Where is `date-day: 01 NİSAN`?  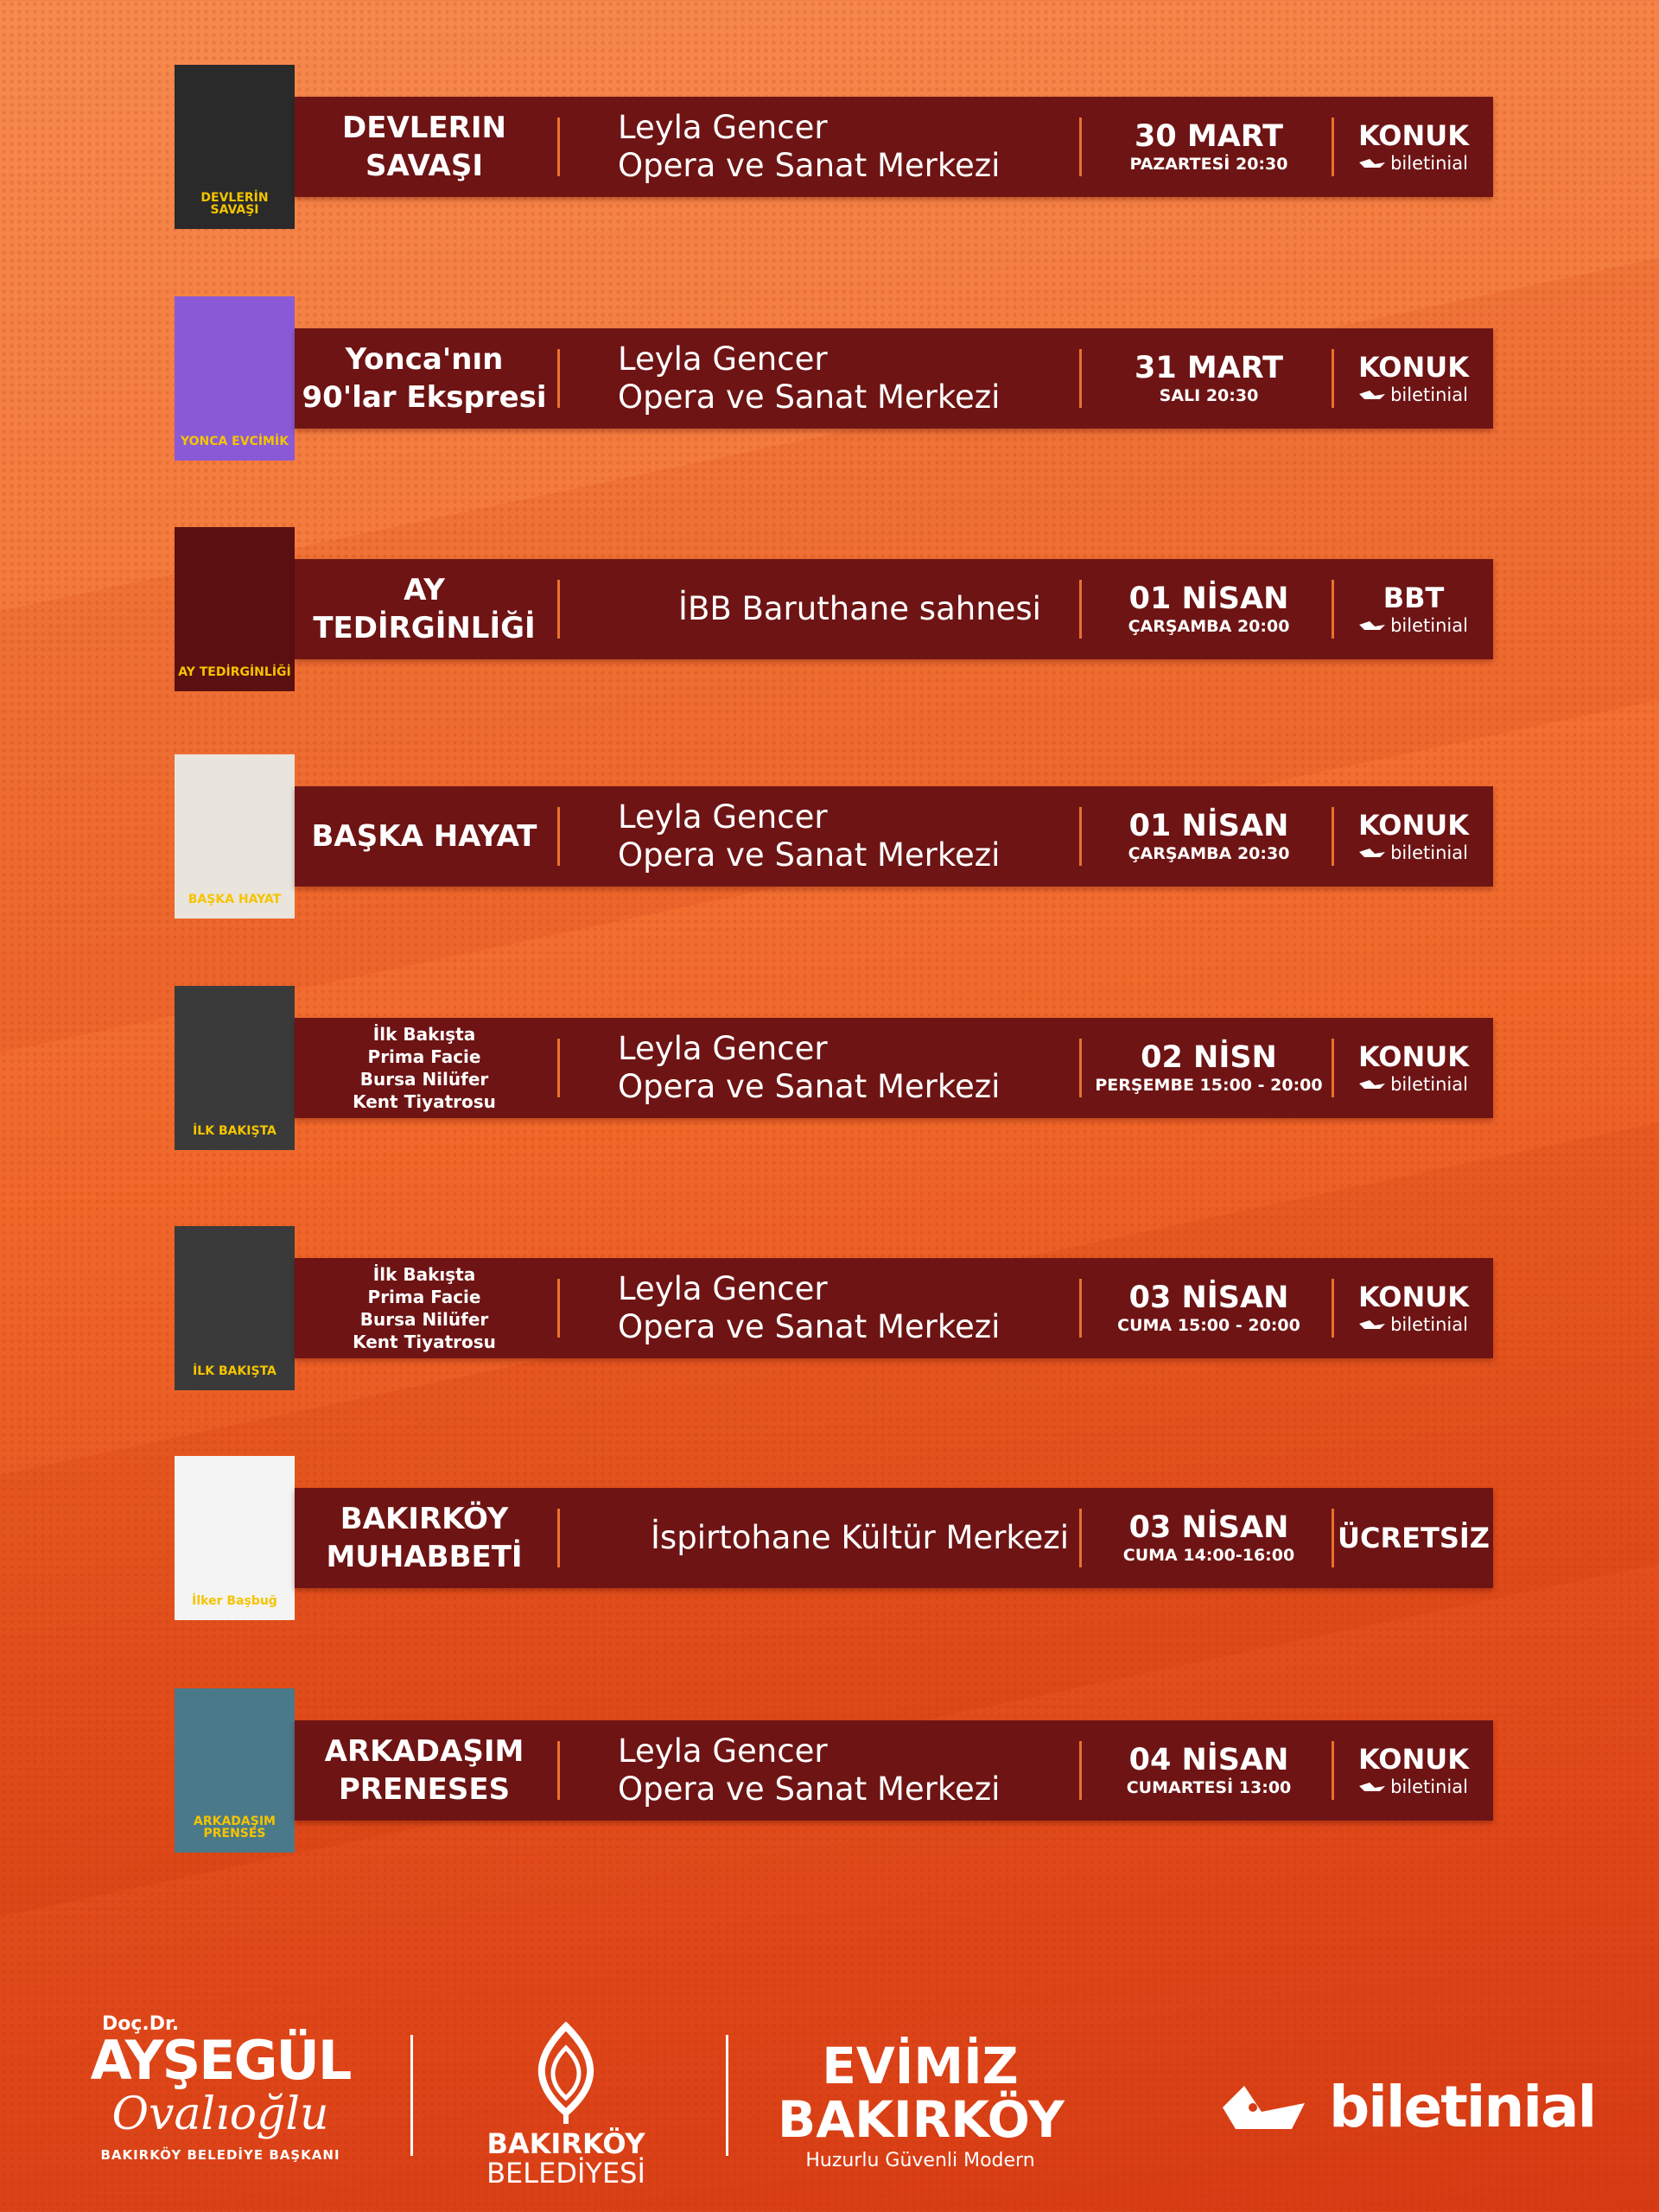
date-day: 01 NİSAN is located at coordinates (1208, 826).